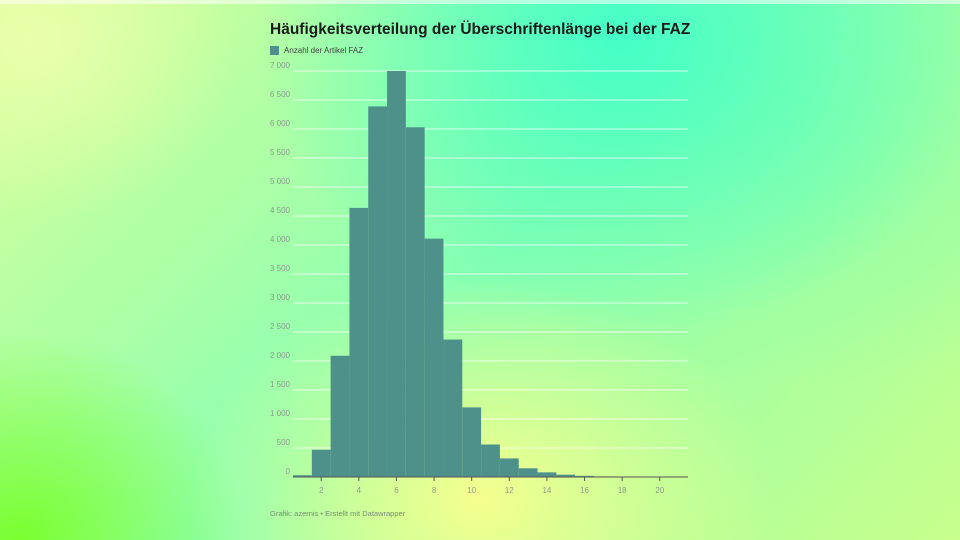 Image resolution: width=960 pixels, height=540 pixels. I want to click on y-tick-label: 3 000, so click(280, 297).